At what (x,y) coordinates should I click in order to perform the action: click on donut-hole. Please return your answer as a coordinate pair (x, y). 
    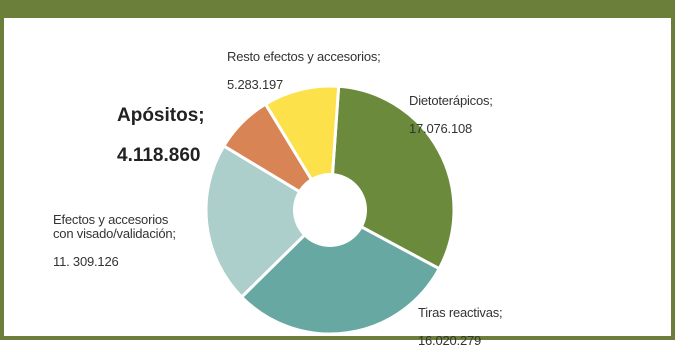
    Looking at the image, I should click on (330, 210).